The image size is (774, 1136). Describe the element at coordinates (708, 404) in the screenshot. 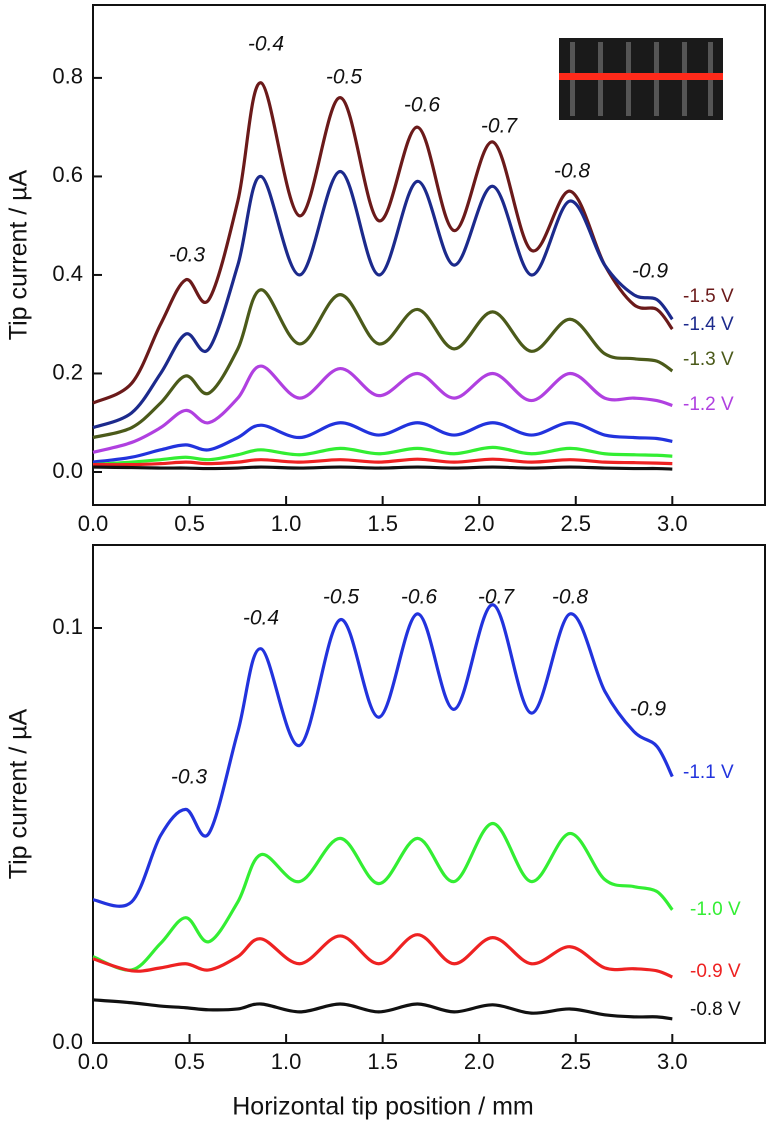

I see `series-label: -1.2 V` at that location.